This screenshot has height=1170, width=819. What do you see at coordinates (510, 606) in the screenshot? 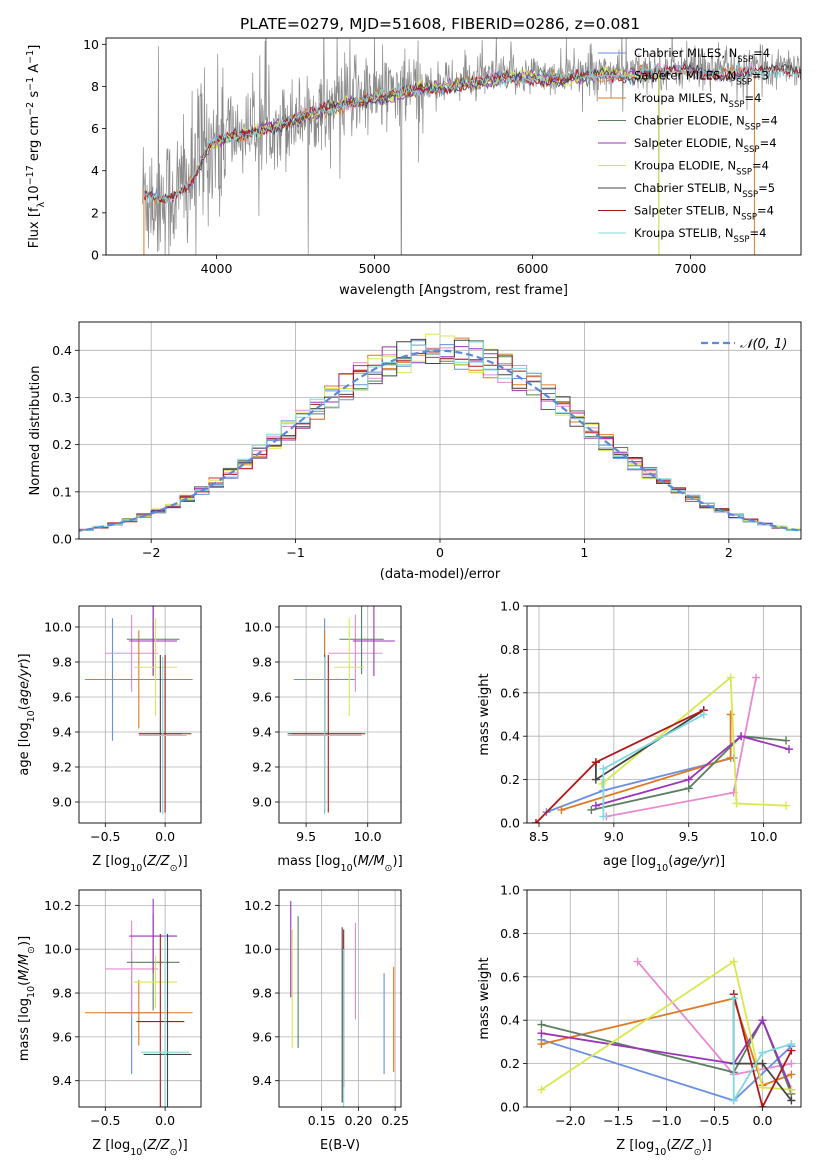
I see `y-tick-label: 1.0` at bounding box center [510, 606].